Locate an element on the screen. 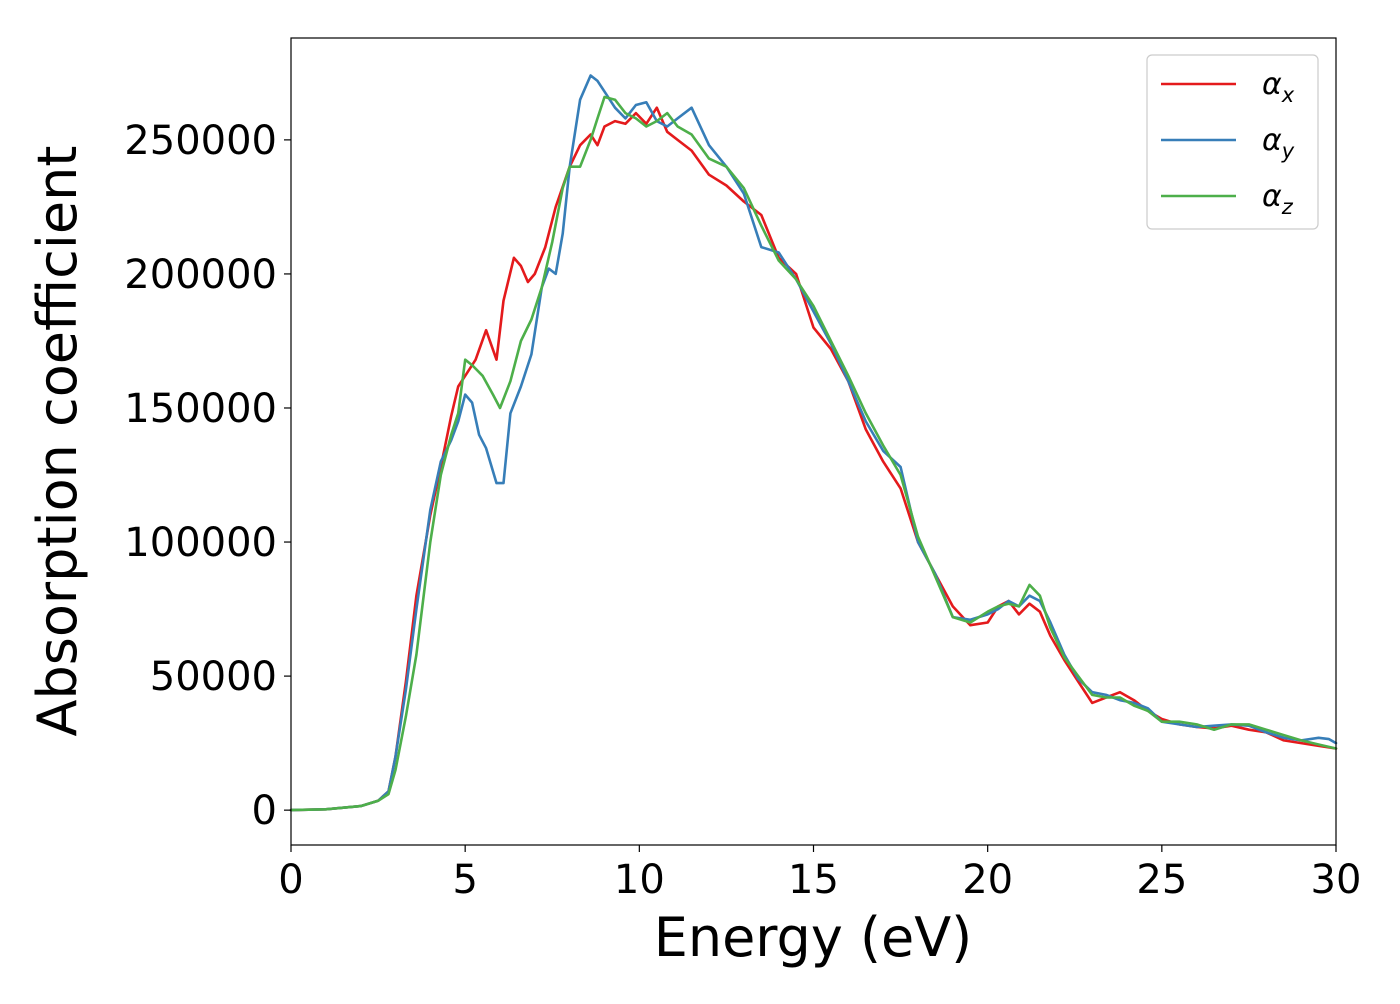 Image resolution: width=1400 pixels, height=1004 pixels. x-axis-label: Energy (eV) is located at coordinates (813, 937).